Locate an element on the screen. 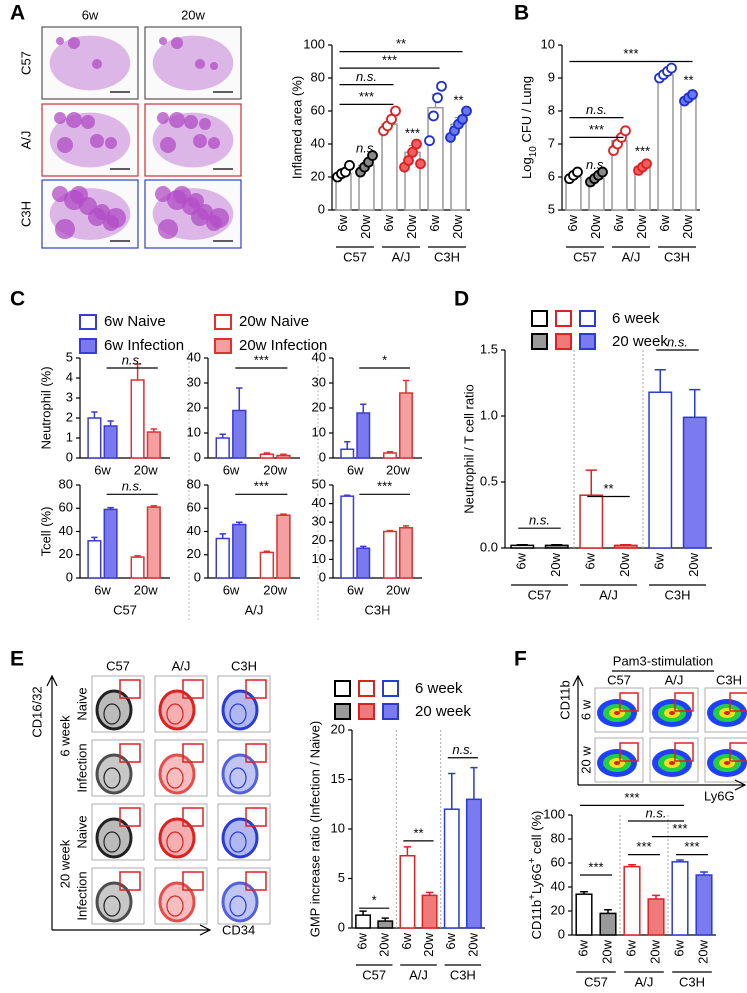  legend-label: 20w Infection is located at coordinates (283, 345).